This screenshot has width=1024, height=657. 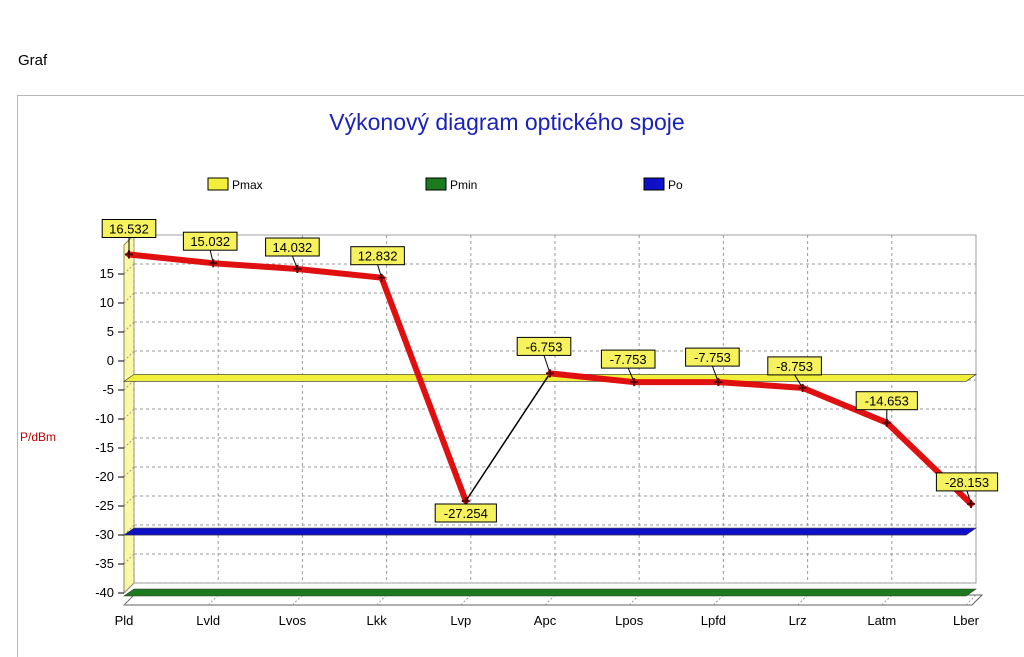 What do you see at coordinates (293, 620) in the screenshot?
I see `x-tick-label: Lvos` at bounding box center [293, 620].